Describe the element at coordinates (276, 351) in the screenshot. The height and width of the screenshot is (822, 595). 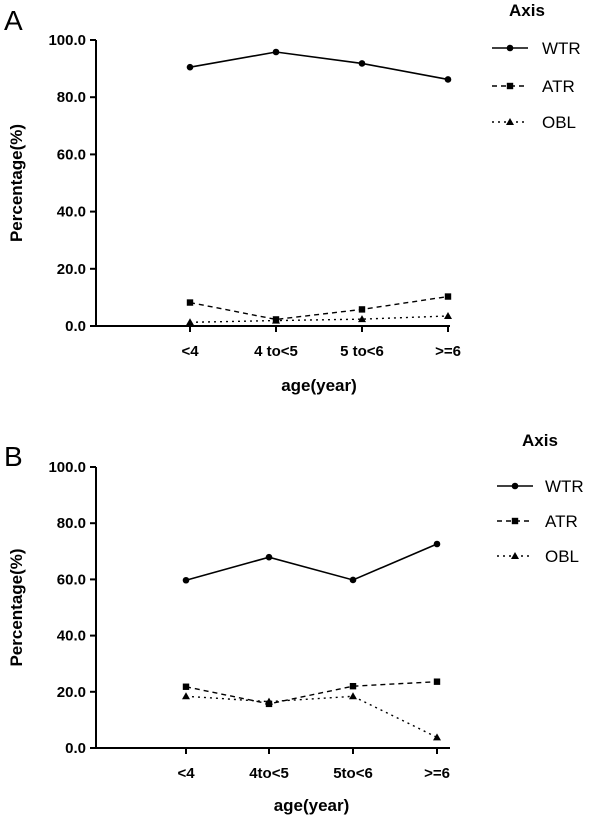
I see `x-tick-label: 4 to<5` at that location.